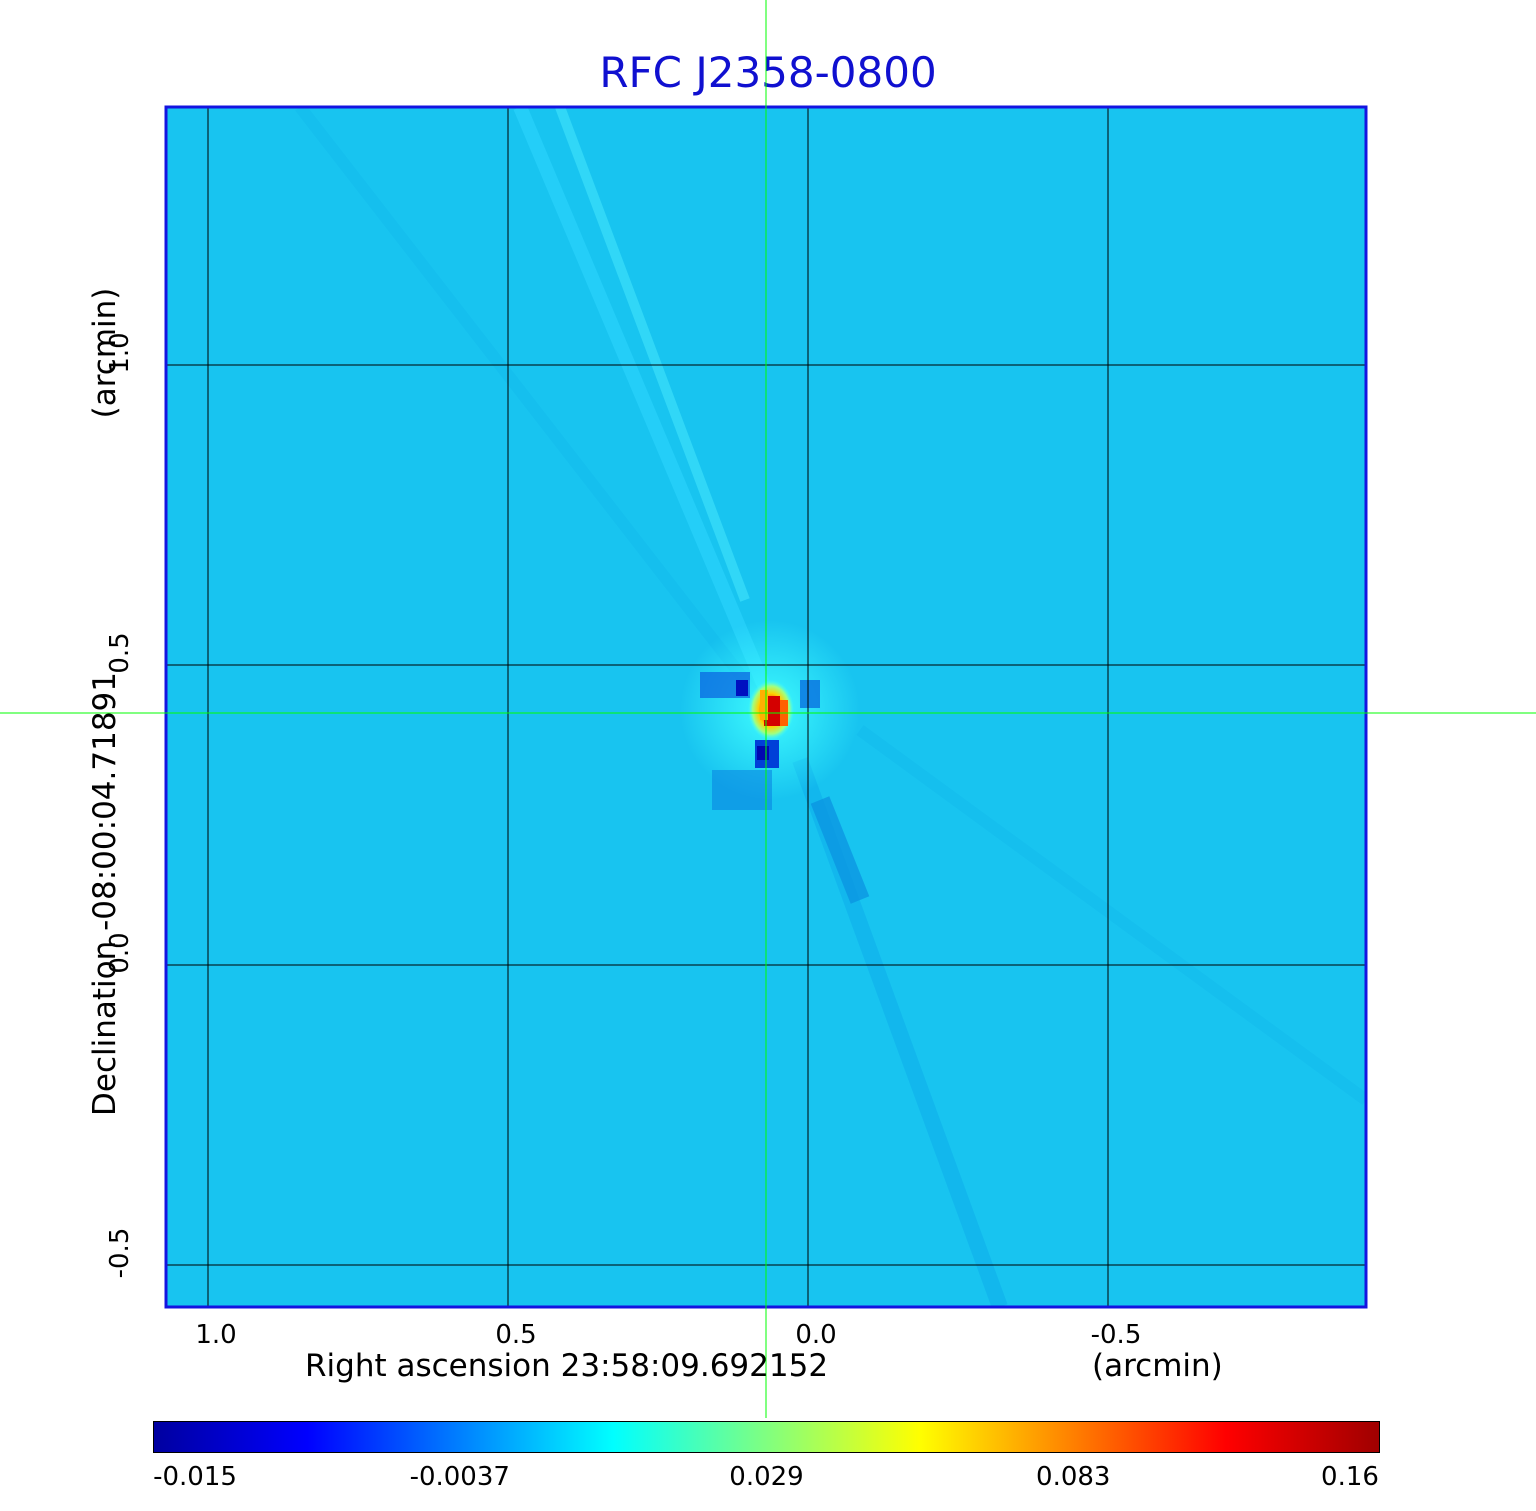 This screenshot has width=1536, height=1511. What do you see at coordinates (105, 894) in the screenshot?
I see `y-axis-label: Declination -08:00:04.71891` at bounding box center [105, 894].